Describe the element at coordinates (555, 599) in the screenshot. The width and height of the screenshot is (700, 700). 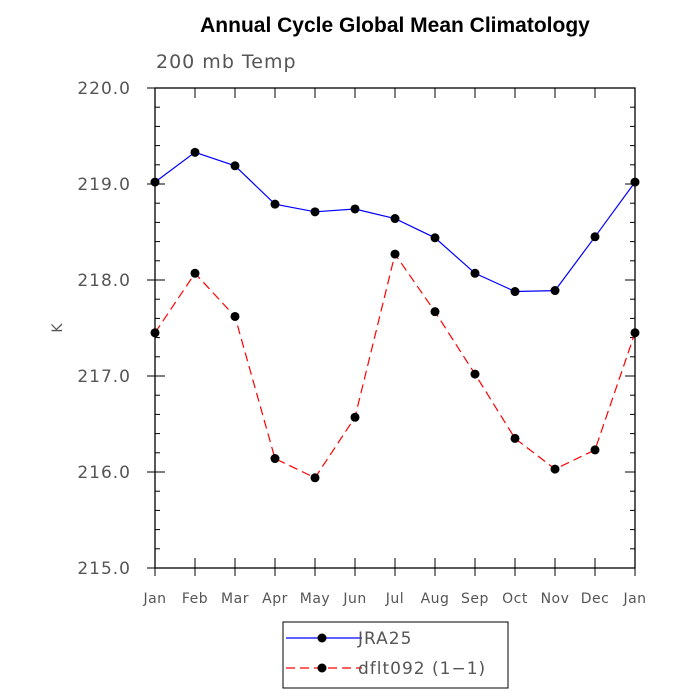
I see `x-tick-label: Nov` at that location.